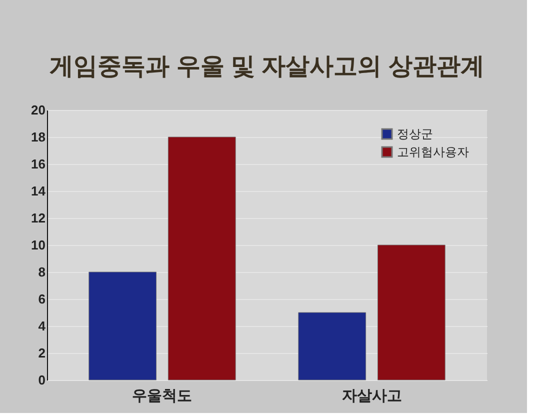  I want to click on y-tick-label: 0, so click(42, 380).